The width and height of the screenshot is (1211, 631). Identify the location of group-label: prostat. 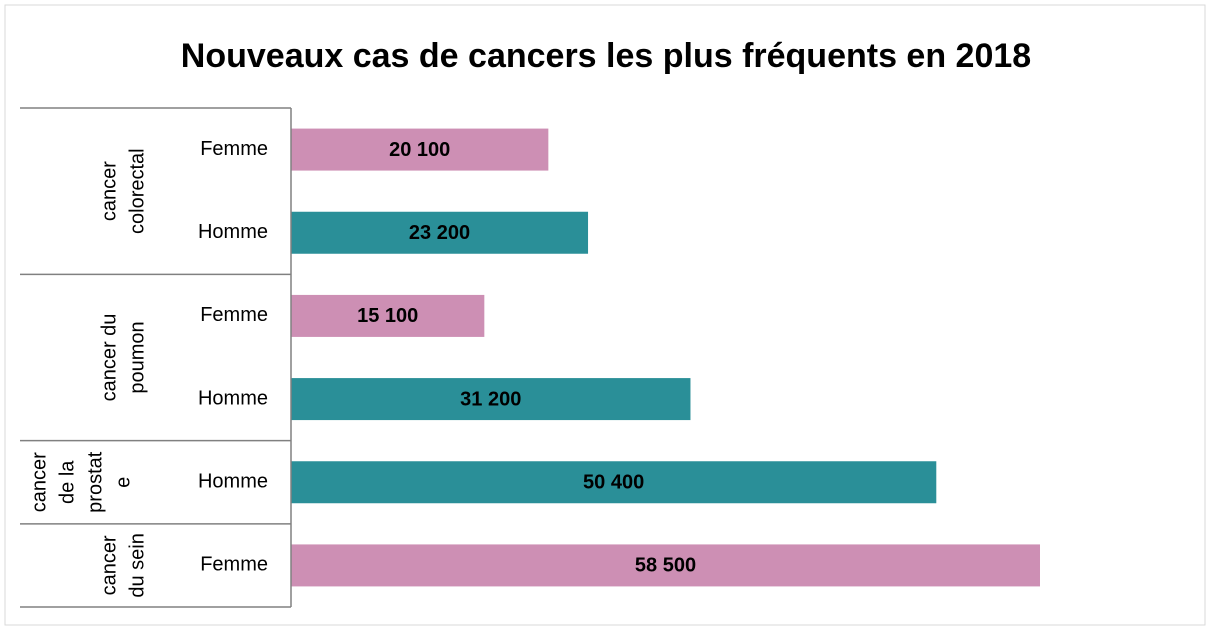
(95, 482).